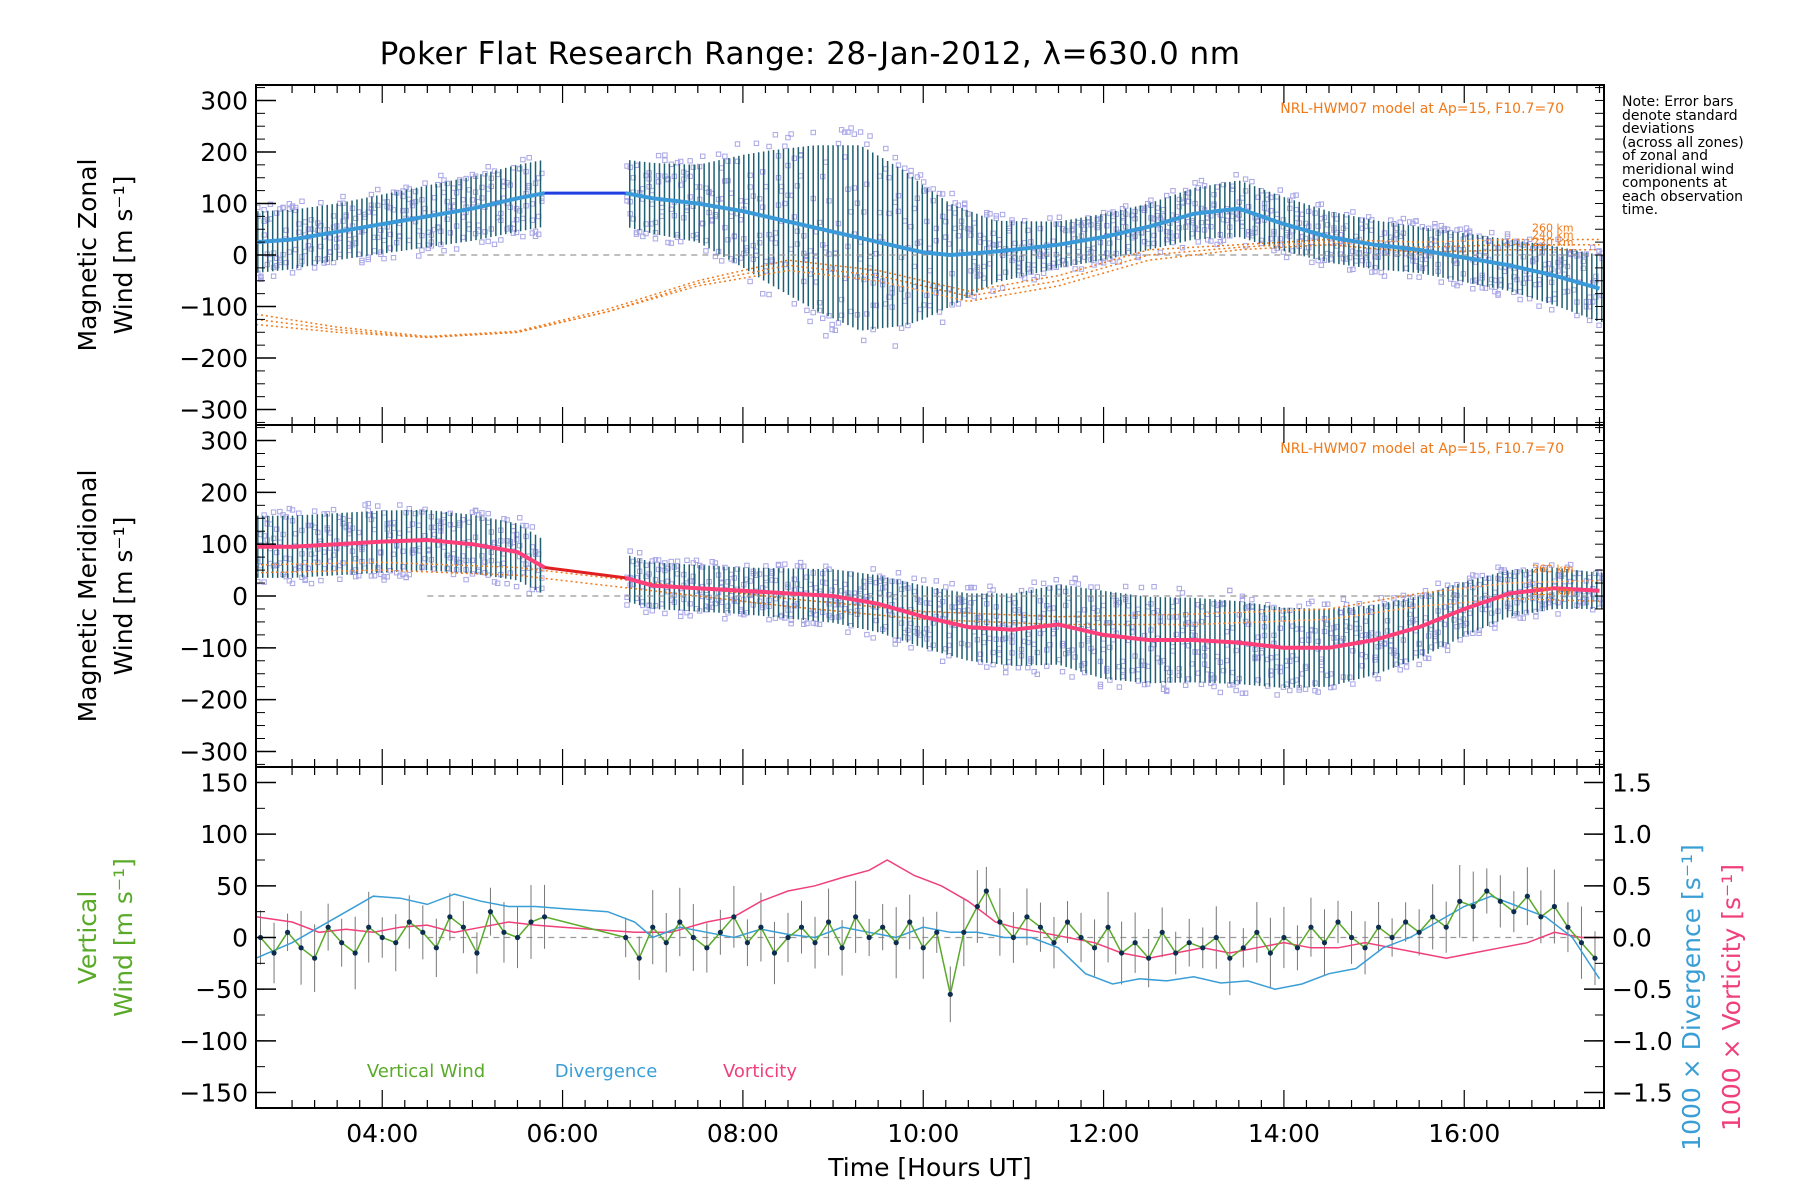 The width and height of the screenshot is (1800, 1200). Describe the element at coordinates (1104, 1133) in the screenshot. I see `x-tick-label: 12:00` at that location.